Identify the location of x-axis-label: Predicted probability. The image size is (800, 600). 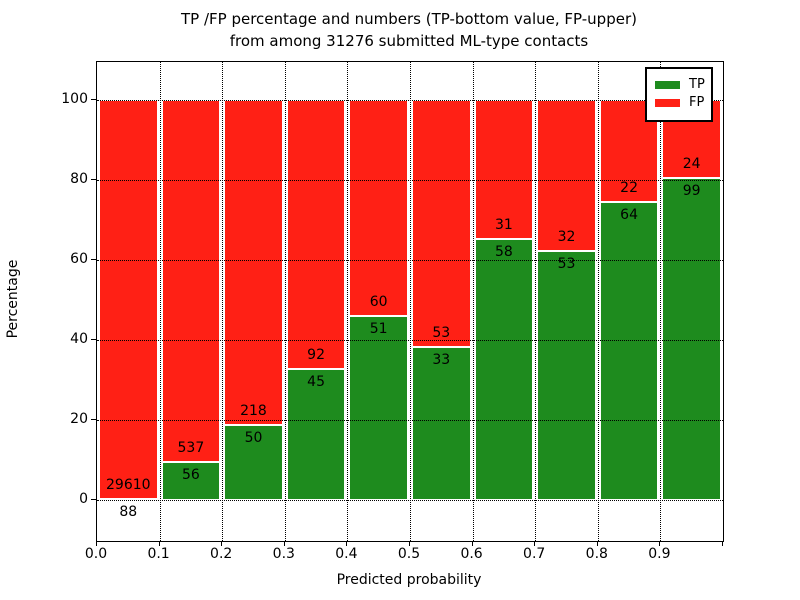
(409, 580).